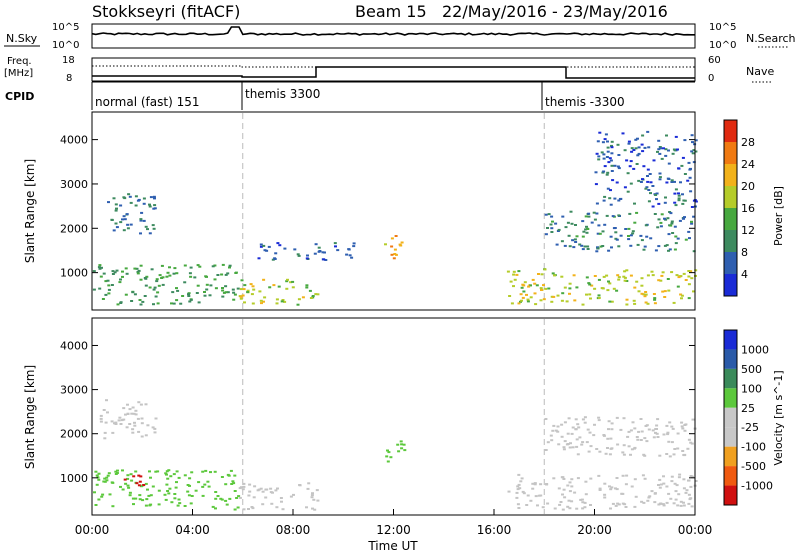 The image size is (800, 554). I want to click on nave-tick-bottom: 0, so click(711, 78).